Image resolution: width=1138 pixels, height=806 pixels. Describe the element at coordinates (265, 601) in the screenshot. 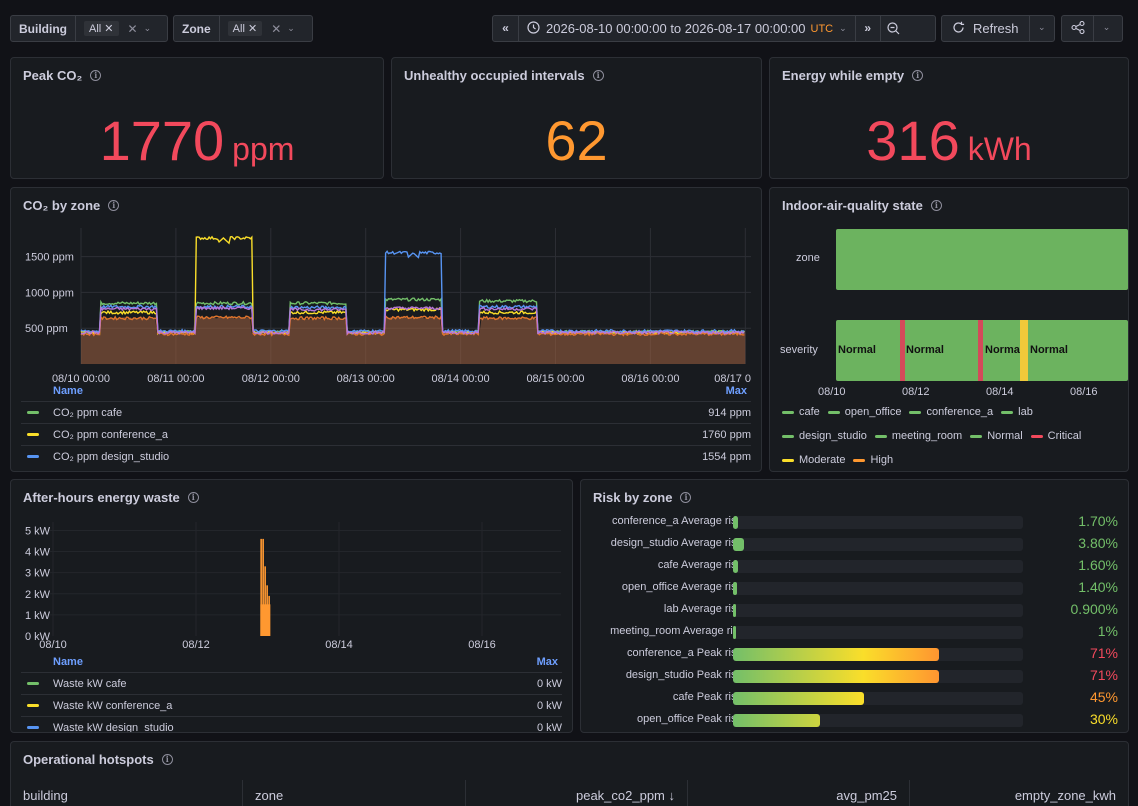

I see `waste-spike` at that location.